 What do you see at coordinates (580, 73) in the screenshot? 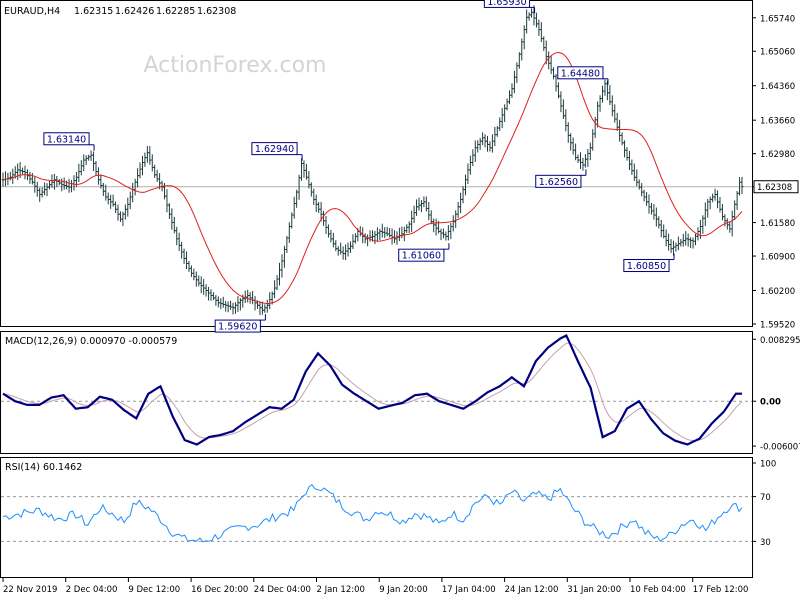
I see `price-annotation-label: 1.64480` at bounding box center [580, 73].